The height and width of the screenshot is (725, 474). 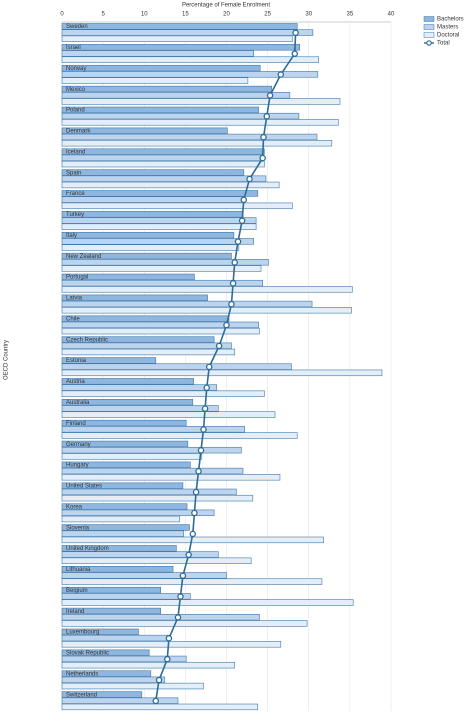 I want to click on x-tick-label: 35, so click(x=350, y=15).